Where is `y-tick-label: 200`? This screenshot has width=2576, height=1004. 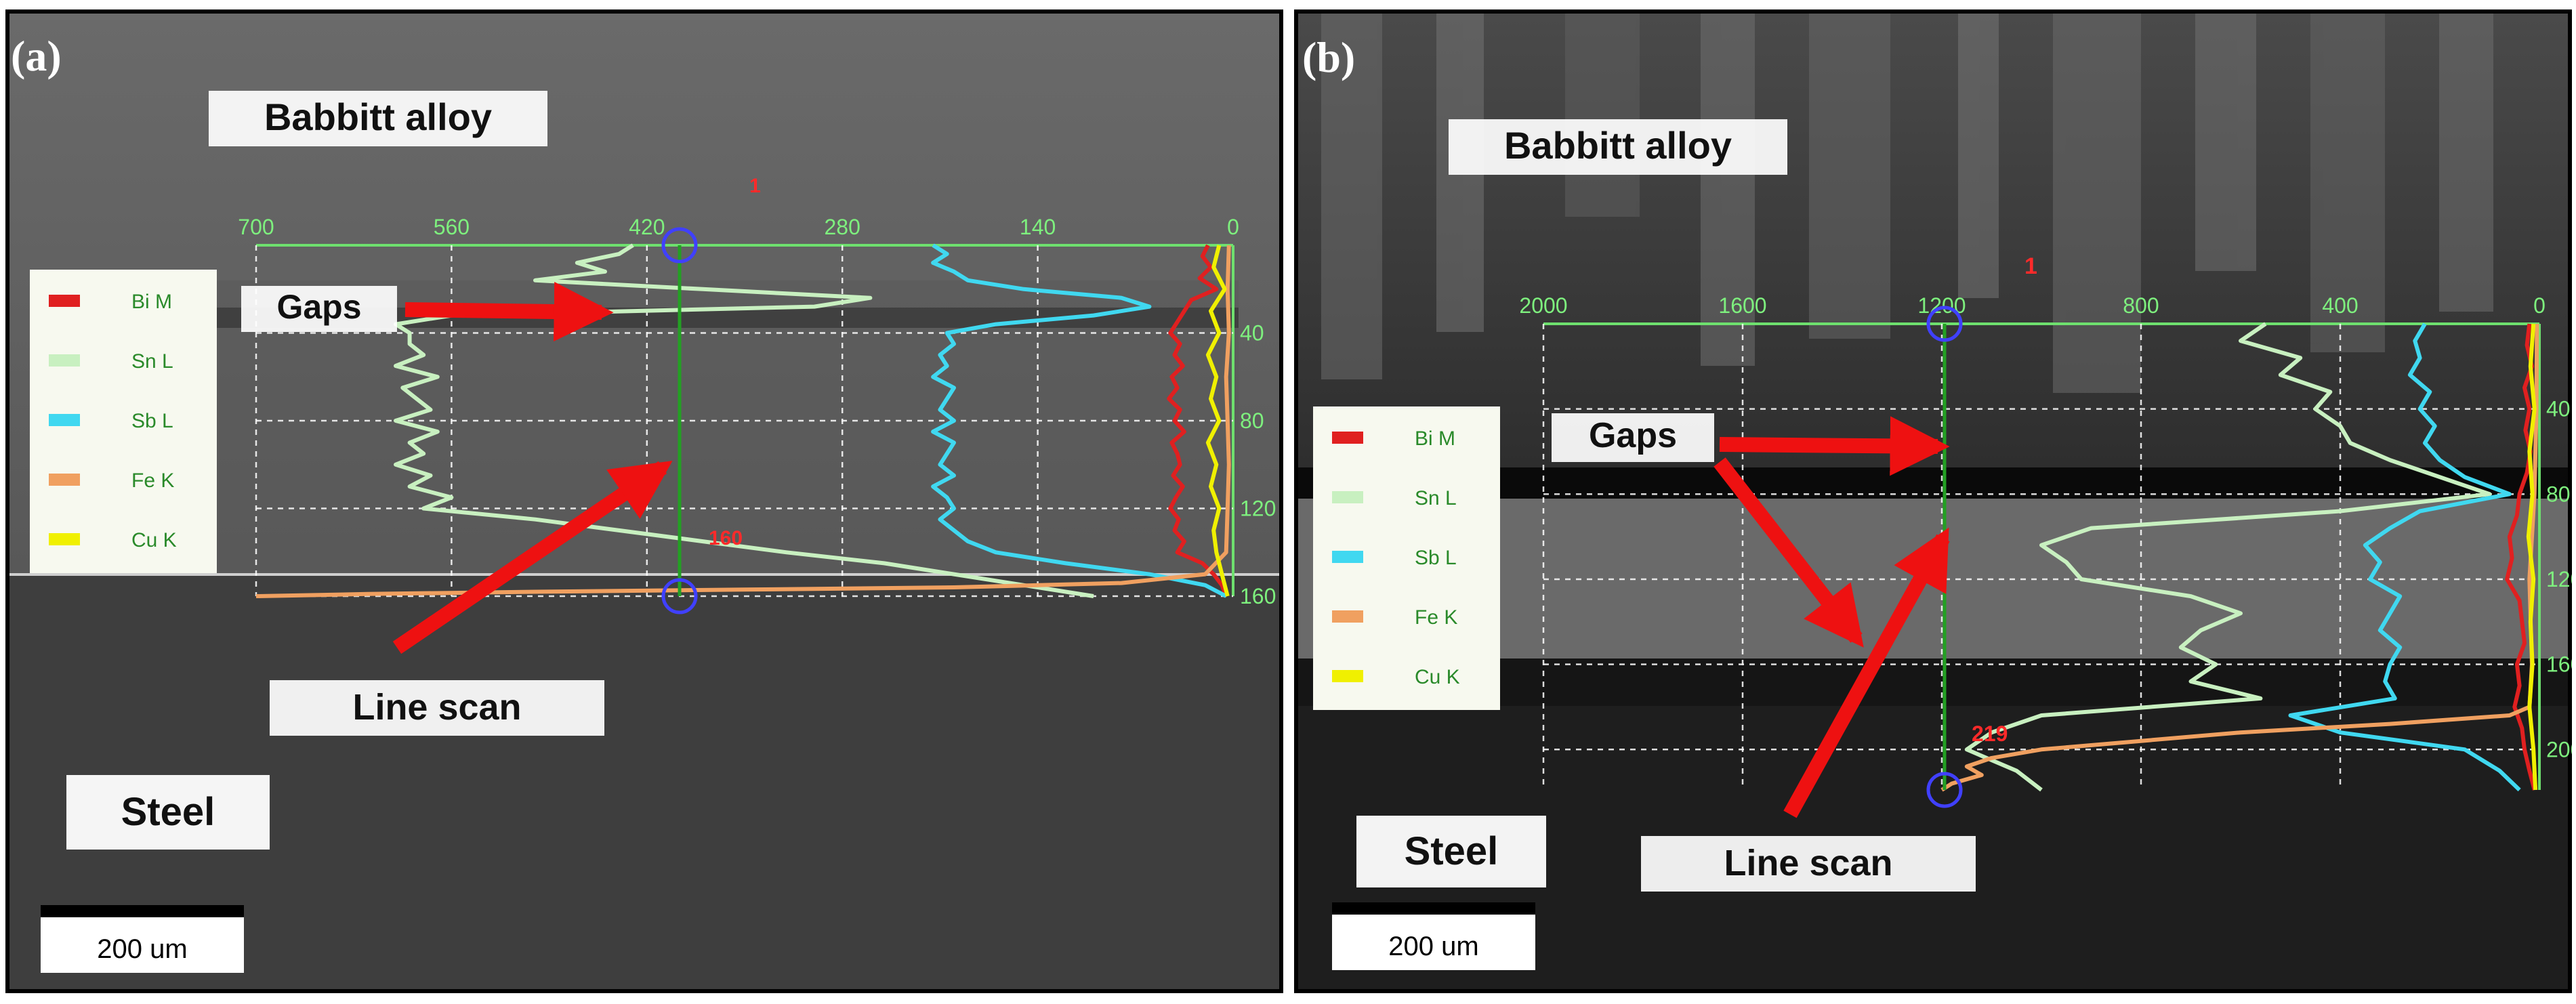
y-tick-label: 200 is located at coordinates (2559, 749).